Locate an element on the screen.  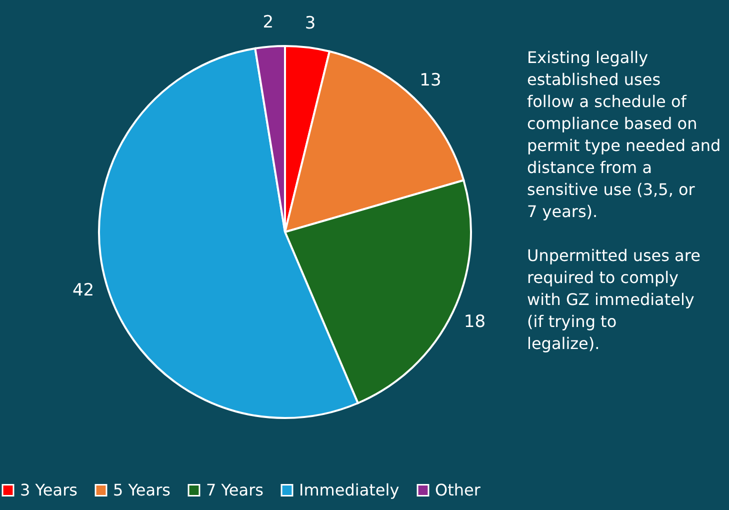
legend-label: 7 Years is located at coordinates (235, 490).